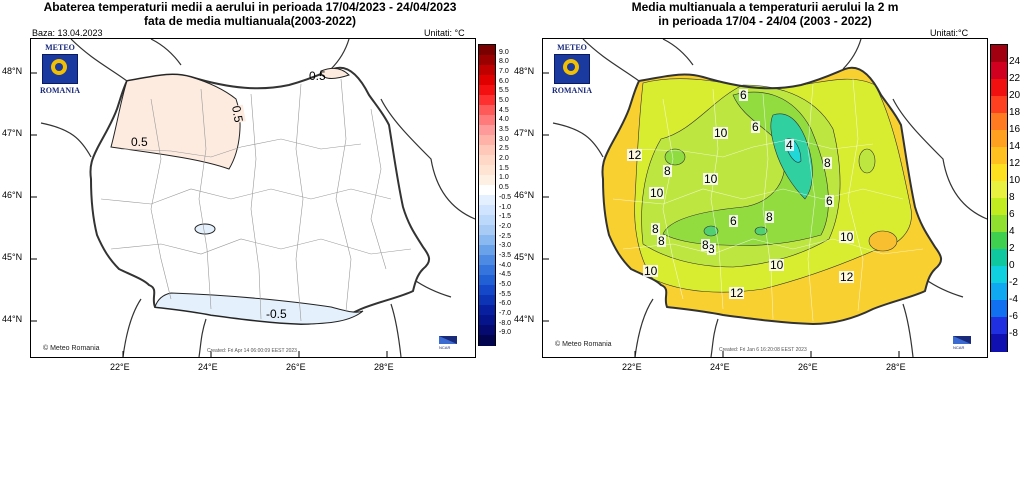  Describe the element at coordinates (276, 314) in the screenshot. I see `left-contour-label: -0.5` at that location.